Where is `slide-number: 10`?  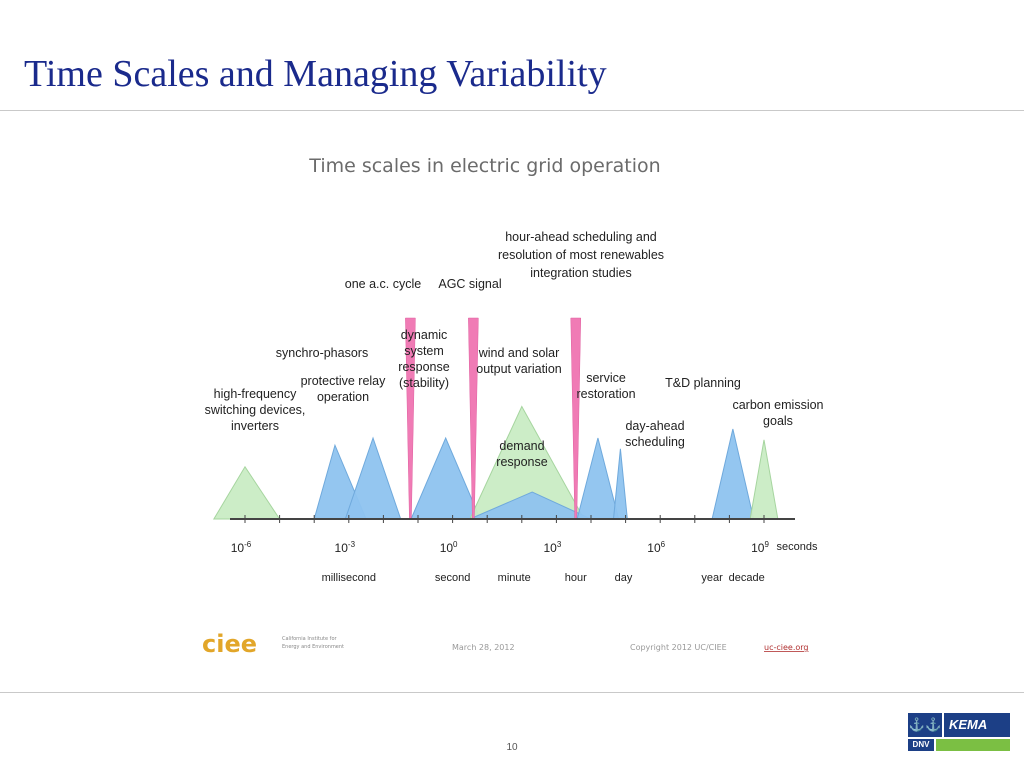
slide-number: 10 is located at coordinates (512, 747).